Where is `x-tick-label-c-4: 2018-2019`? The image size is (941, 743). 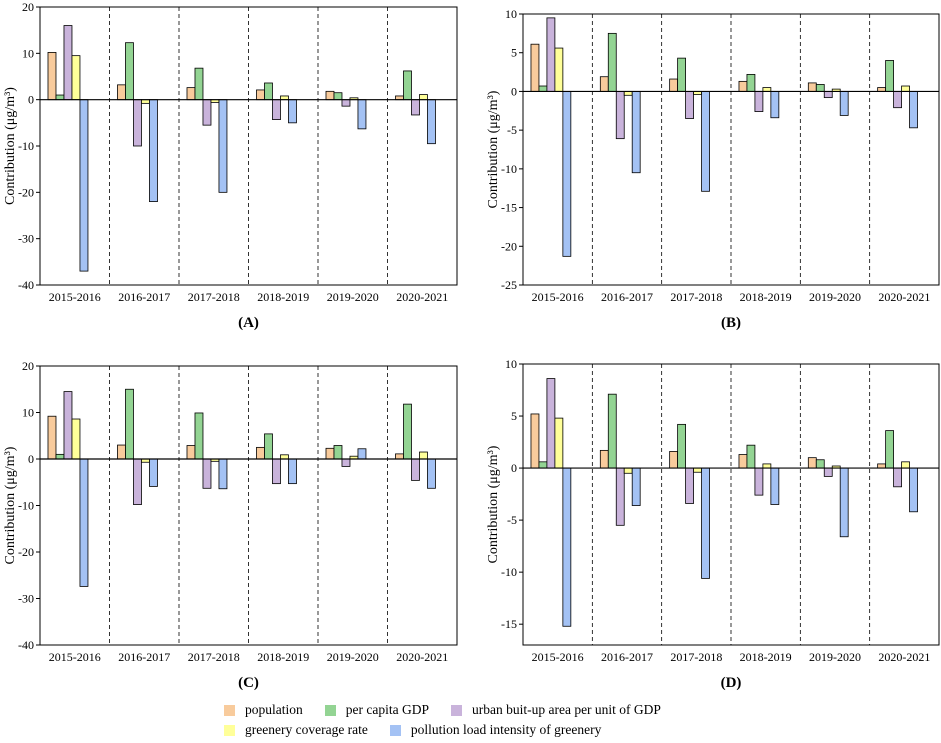 x-tick-label-c-4: 2018-2019 is located at coordinates (283, 657).